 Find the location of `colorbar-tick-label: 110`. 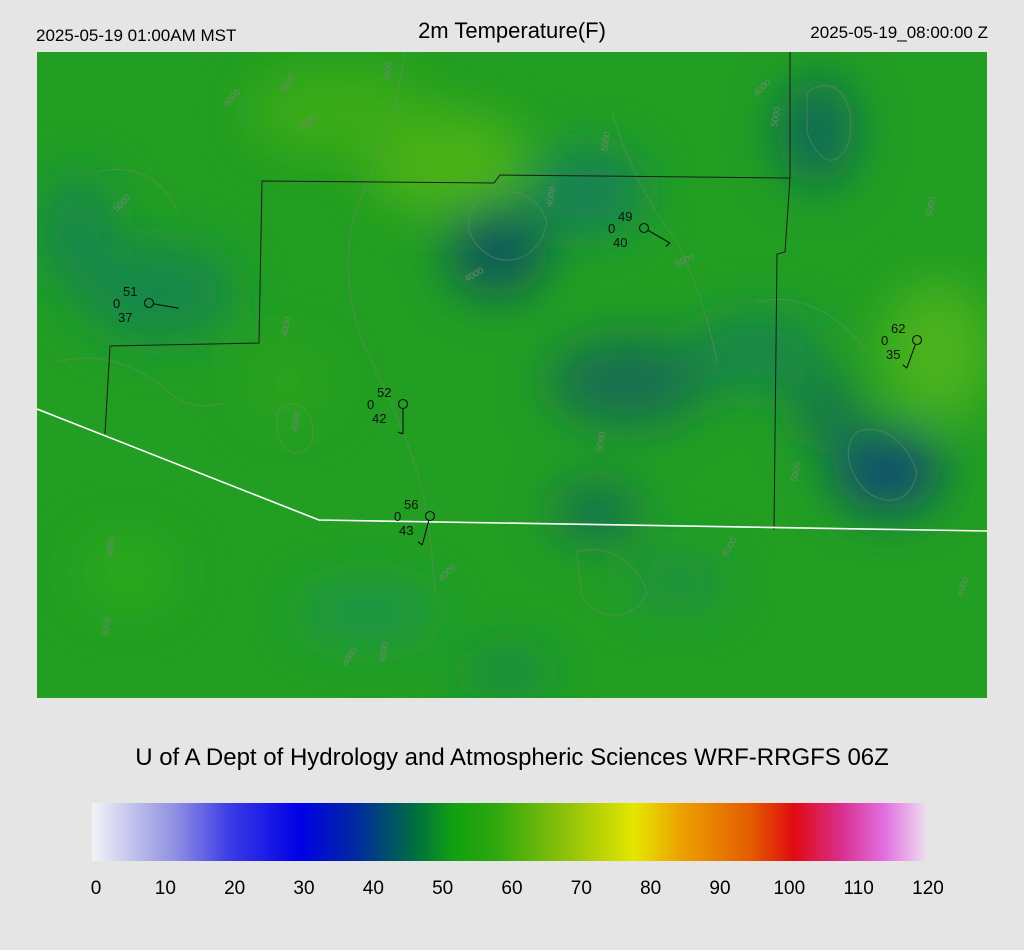

colorbar-tick-label: 110 is located at coordinates (859, 888).